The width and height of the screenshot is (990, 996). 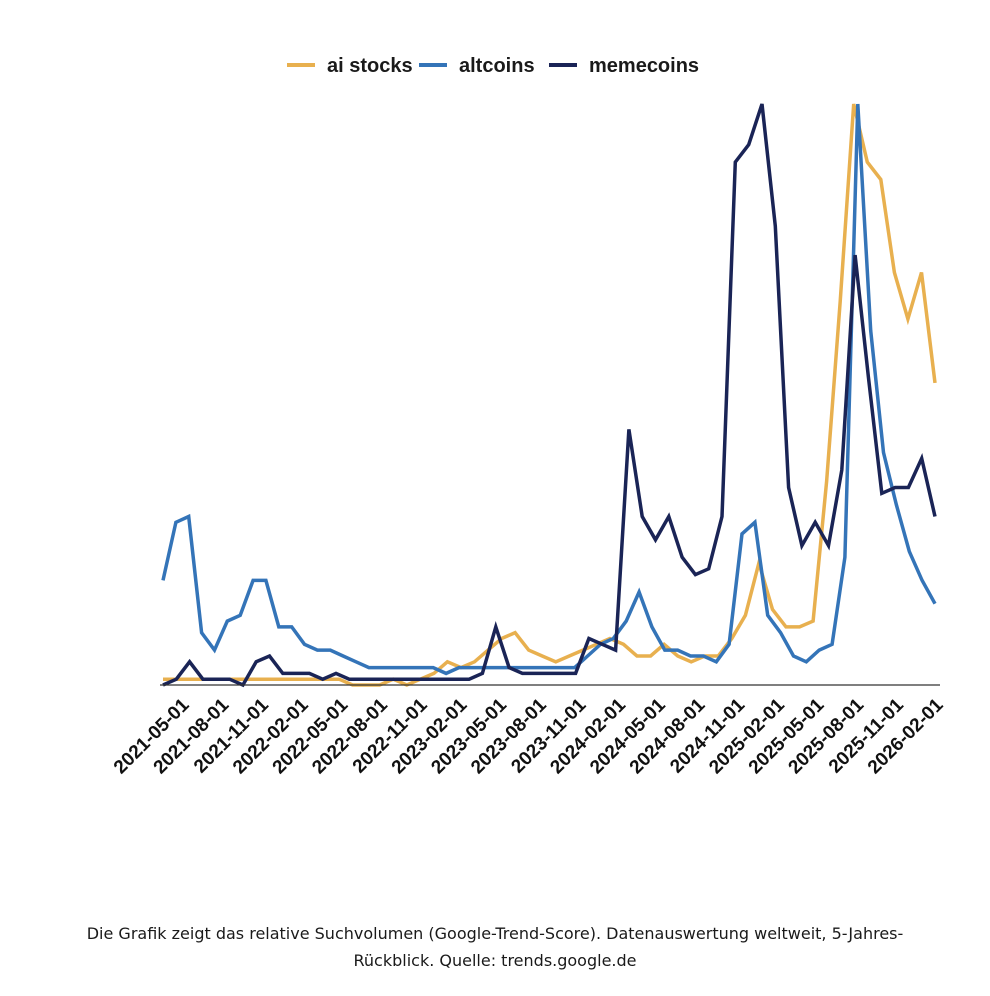 I want to click on legend-label: ai stocks, so click(x=370, y=66).